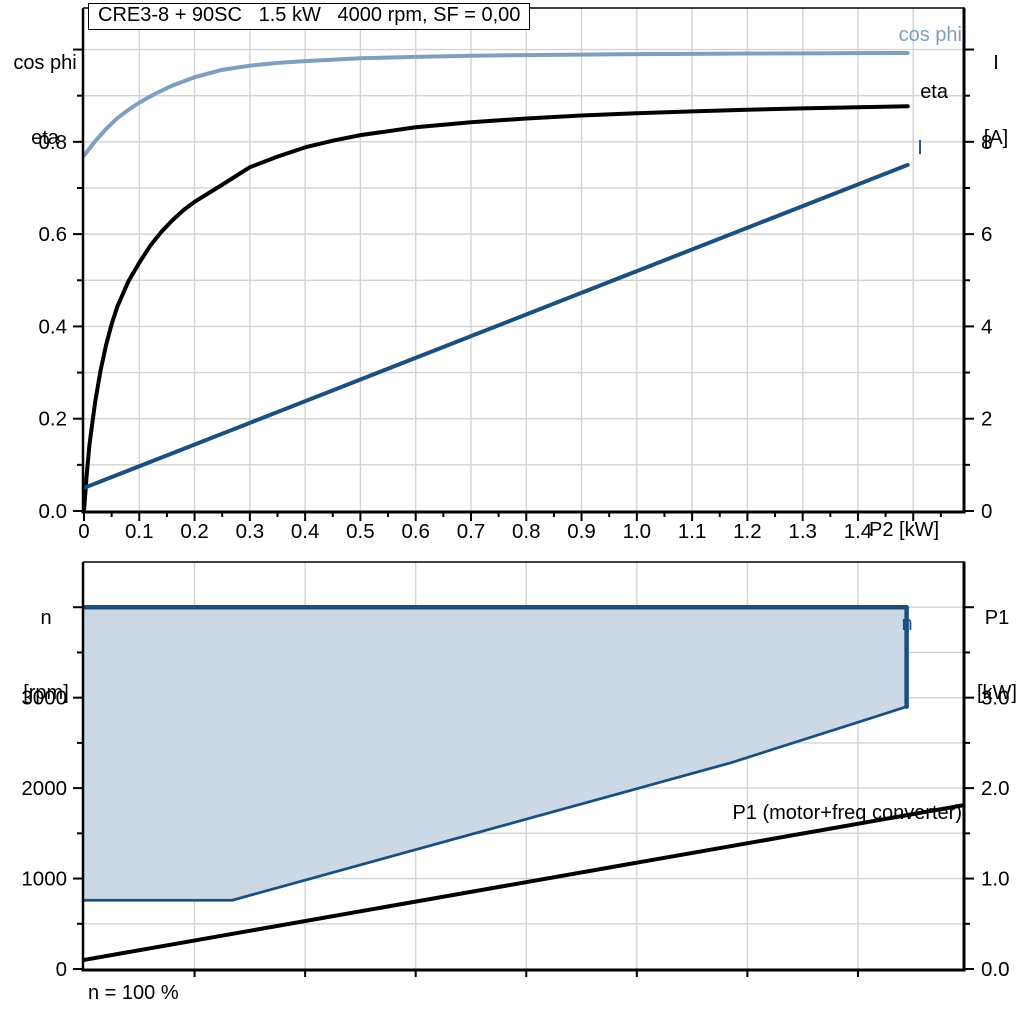  Describe the element at coordinates (904, 530) in the screenshot. I see `x-axis-label-p2: P2 [kW]` at that location.